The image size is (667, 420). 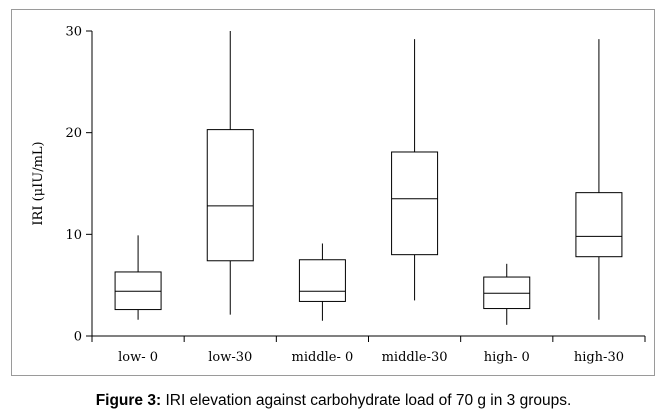 I want to click on x-category-label: middle-30, so click(x=415, y=357).